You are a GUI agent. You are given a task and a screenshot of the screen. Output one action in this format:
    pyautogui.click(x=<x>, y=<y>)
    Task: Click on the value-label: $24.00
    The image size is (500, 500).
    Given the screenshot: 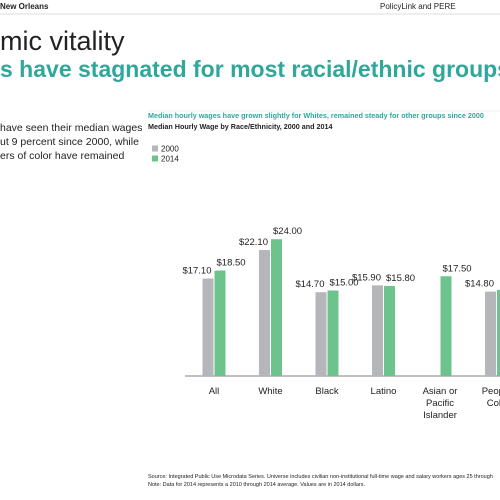 What is the action you would take?
    pyautogui.click(x=287, y=231)
    